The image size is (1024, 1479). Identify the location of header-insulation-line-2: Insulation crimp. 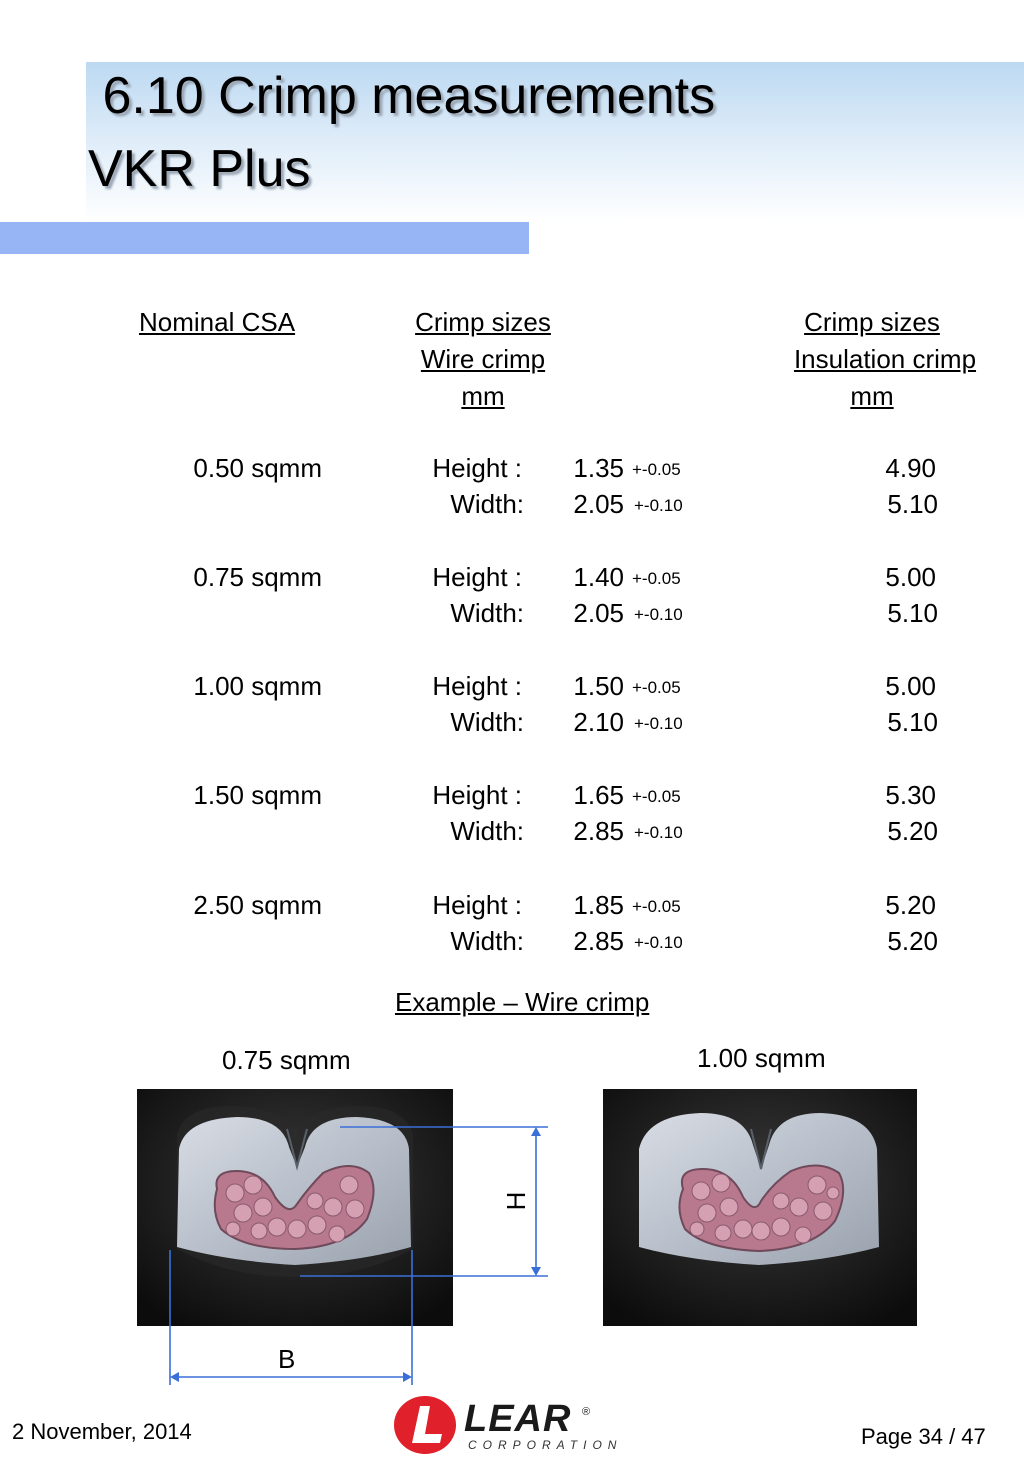
(885, 359).